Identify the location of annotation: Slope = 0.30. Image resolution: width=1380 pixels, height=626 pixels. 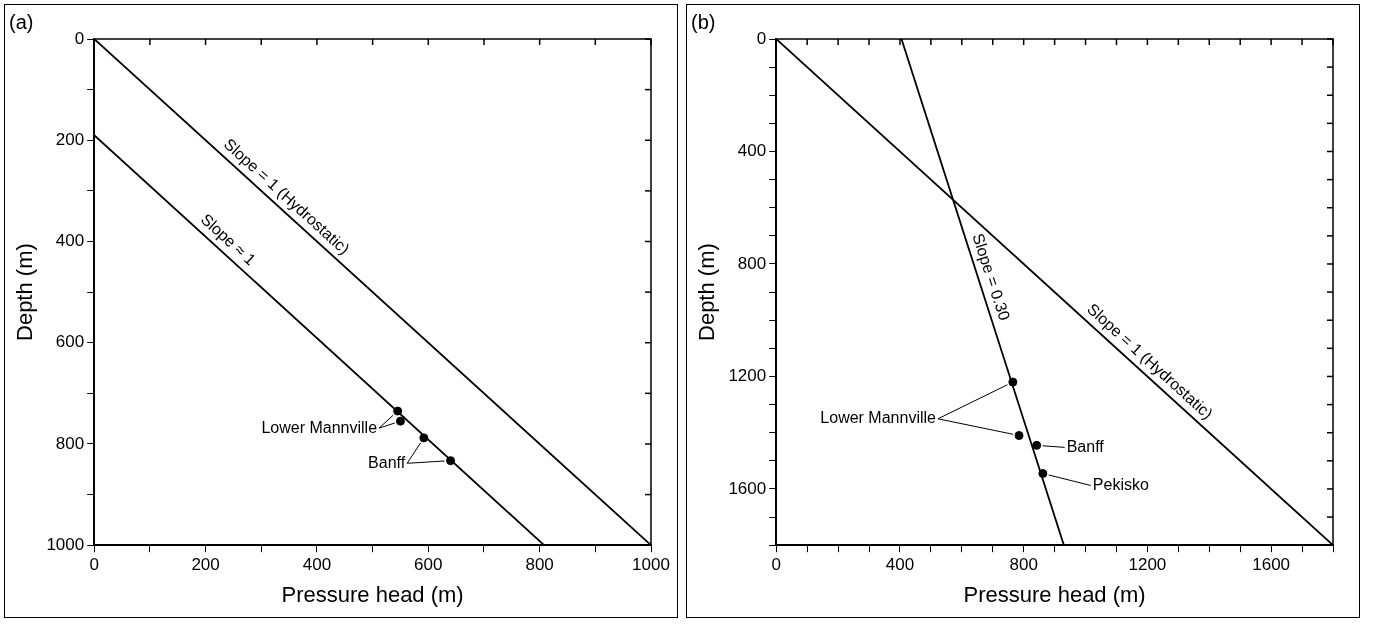
(991, 277).